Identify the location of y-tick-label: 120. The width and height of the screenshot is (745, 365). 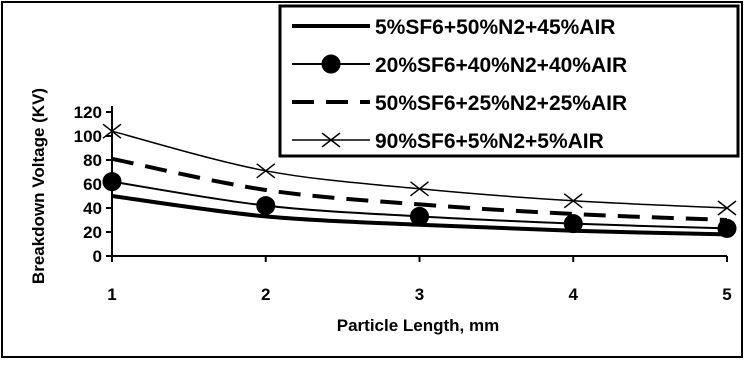
(88, 112).